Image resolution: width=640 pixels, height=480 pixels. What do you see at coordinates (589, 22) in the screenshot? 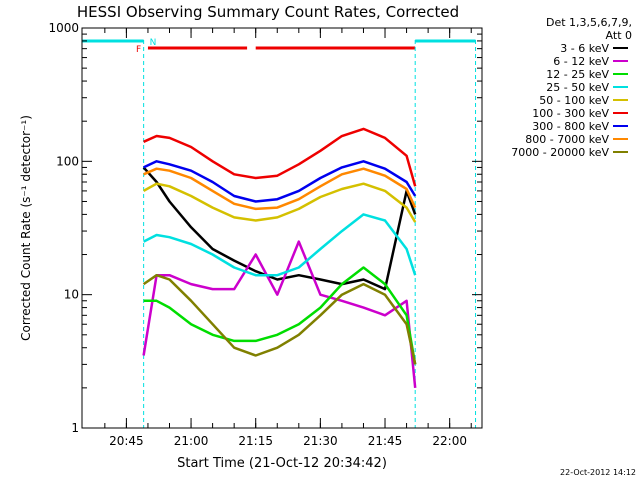
I see `legend-header-line1: Det 1,3,5,6,7,9,` at bounding box center [589, 22].